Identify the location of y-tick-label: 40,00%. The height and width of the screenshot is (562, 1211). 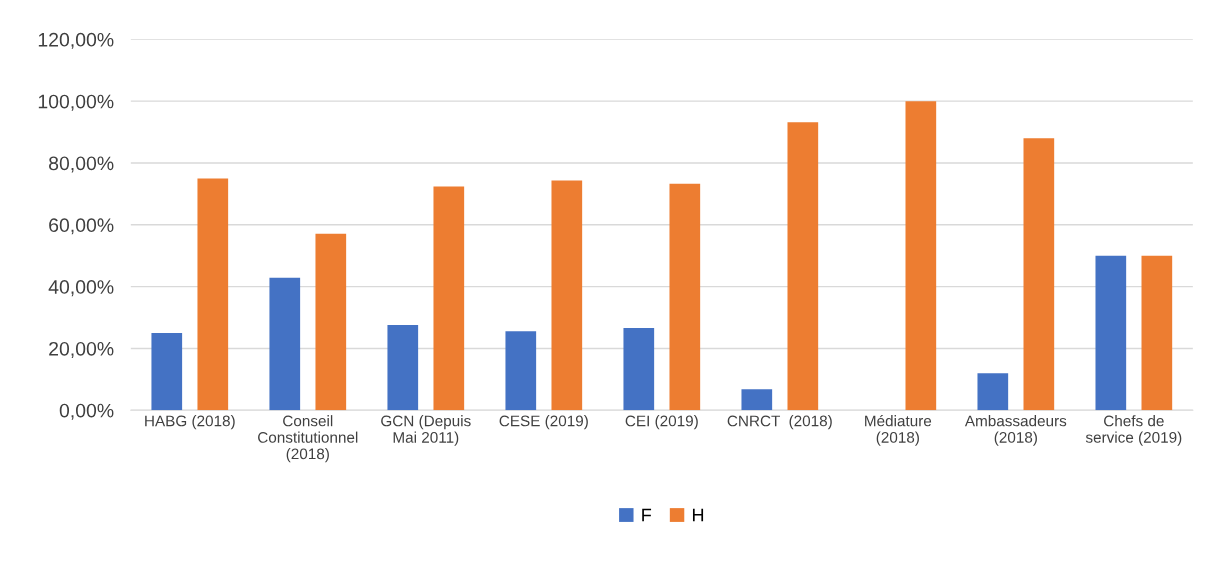
(81, 288).